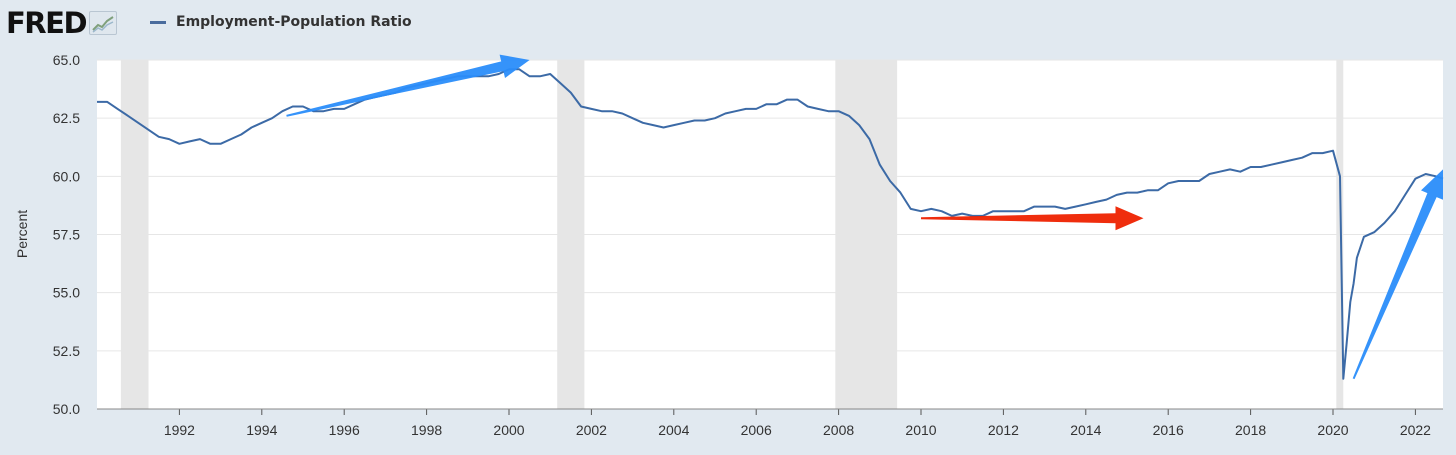 The width and height of the screenshot is (1456, 455). Describe the element at coordinates (66, 118) in the screenshot. I see `y-tick-label: 62.5` at that location.